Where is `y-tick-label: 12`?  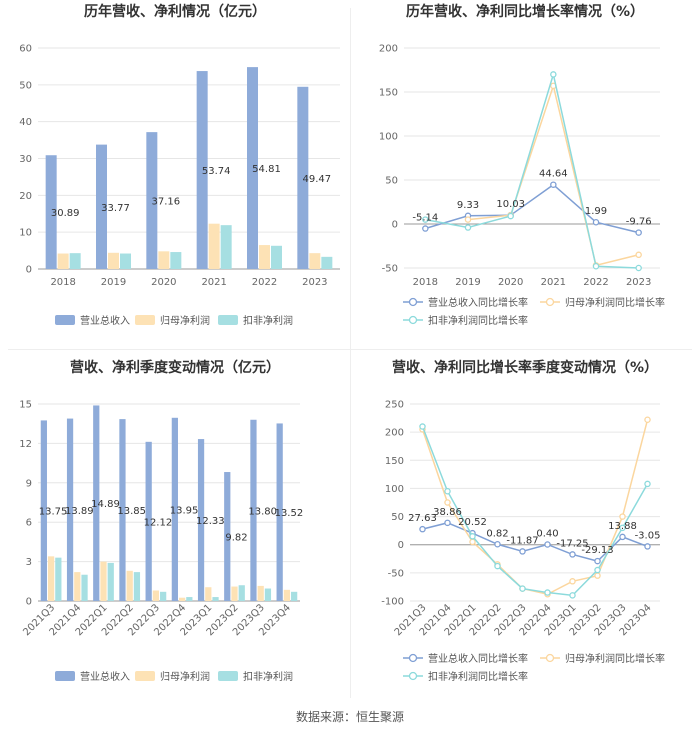 y-tick-label: 12 is located at coordinates (25, 444).